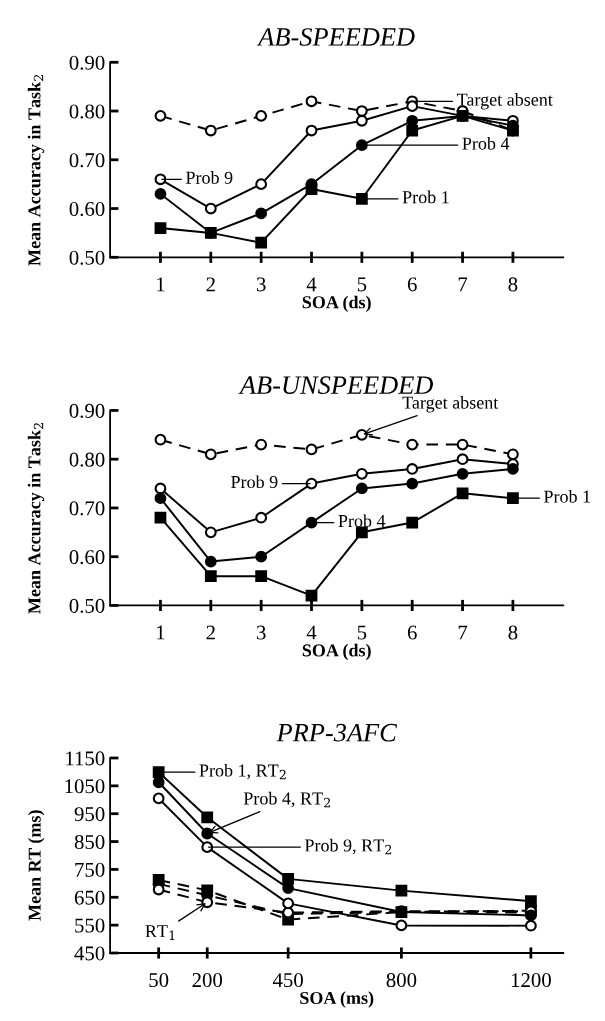  Describe the element at coordinates (335, 37) in the screenshot. I see `chart-title: AB-SPEEDED` at that location.